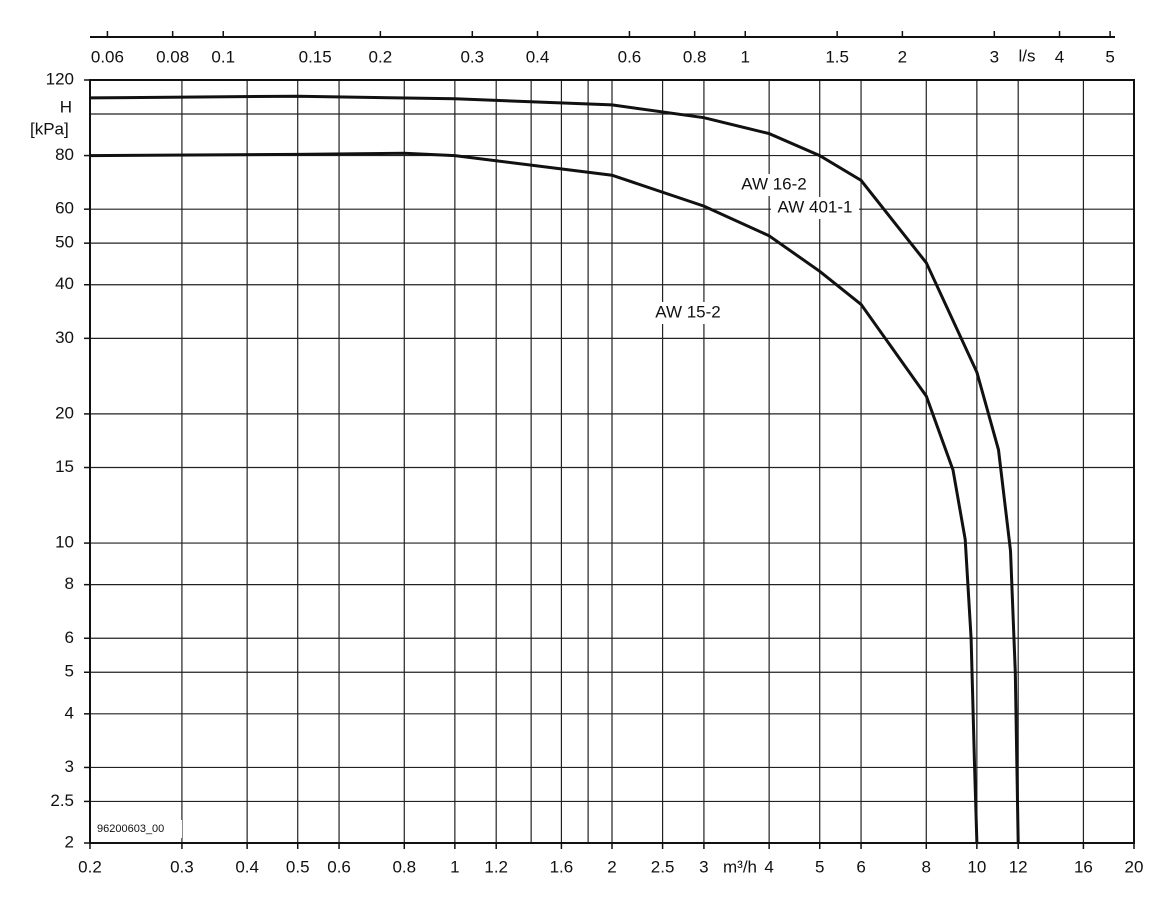 This screenshot has height=900, width=1166. Describe the element at coordinates (745, 56) in the screenshot. I see `x2-tick-label: 1` at that location.